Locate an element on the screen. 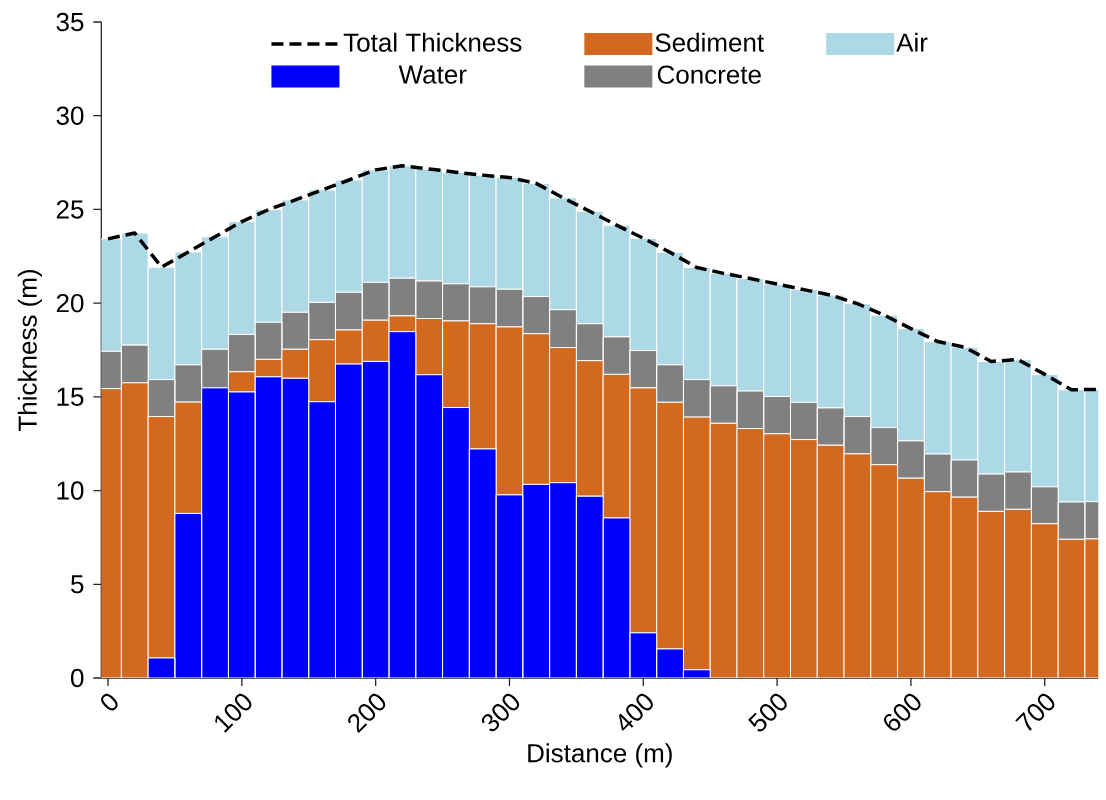 This screenshot has height=800, width=1106. x-tick-label: 200 is located at coordinates (367, 713).